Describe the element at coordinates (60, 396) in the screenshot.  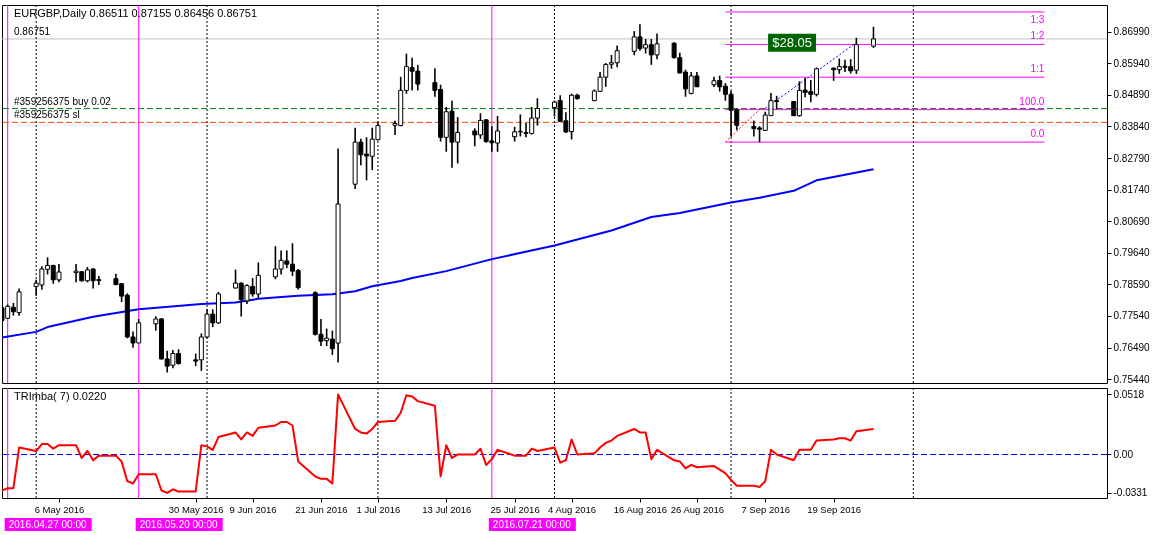
I see `chart-title: TRImba( 7) 0.0220` at that location.